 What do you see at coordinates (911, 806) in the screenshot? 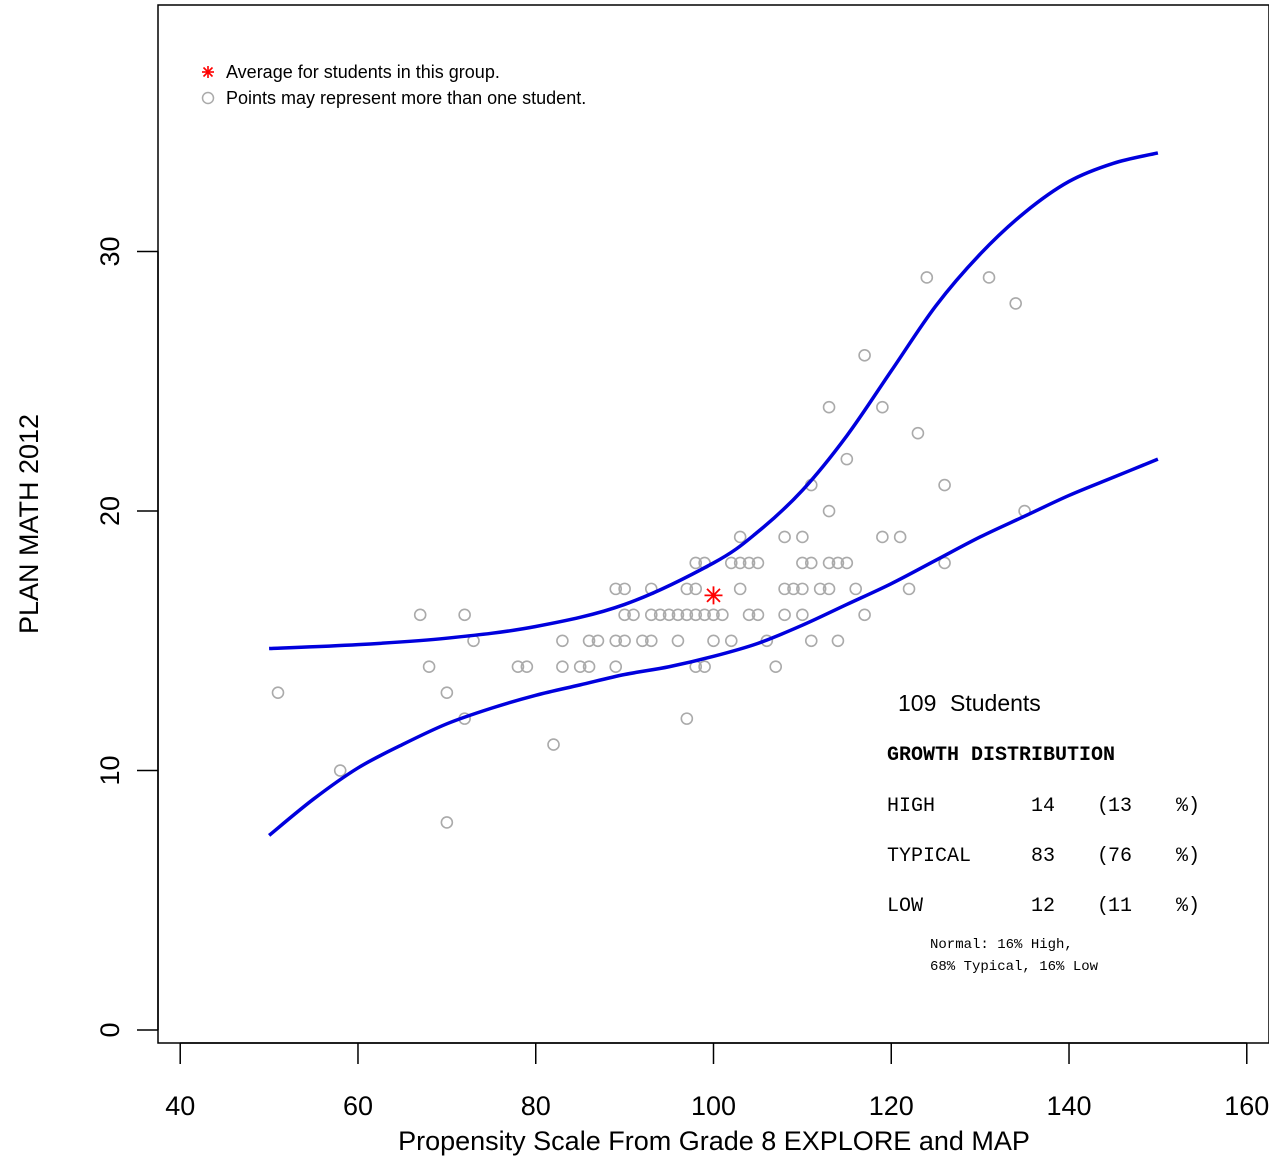
I see `high-label: HIGH` at bounding box center [911, 806].